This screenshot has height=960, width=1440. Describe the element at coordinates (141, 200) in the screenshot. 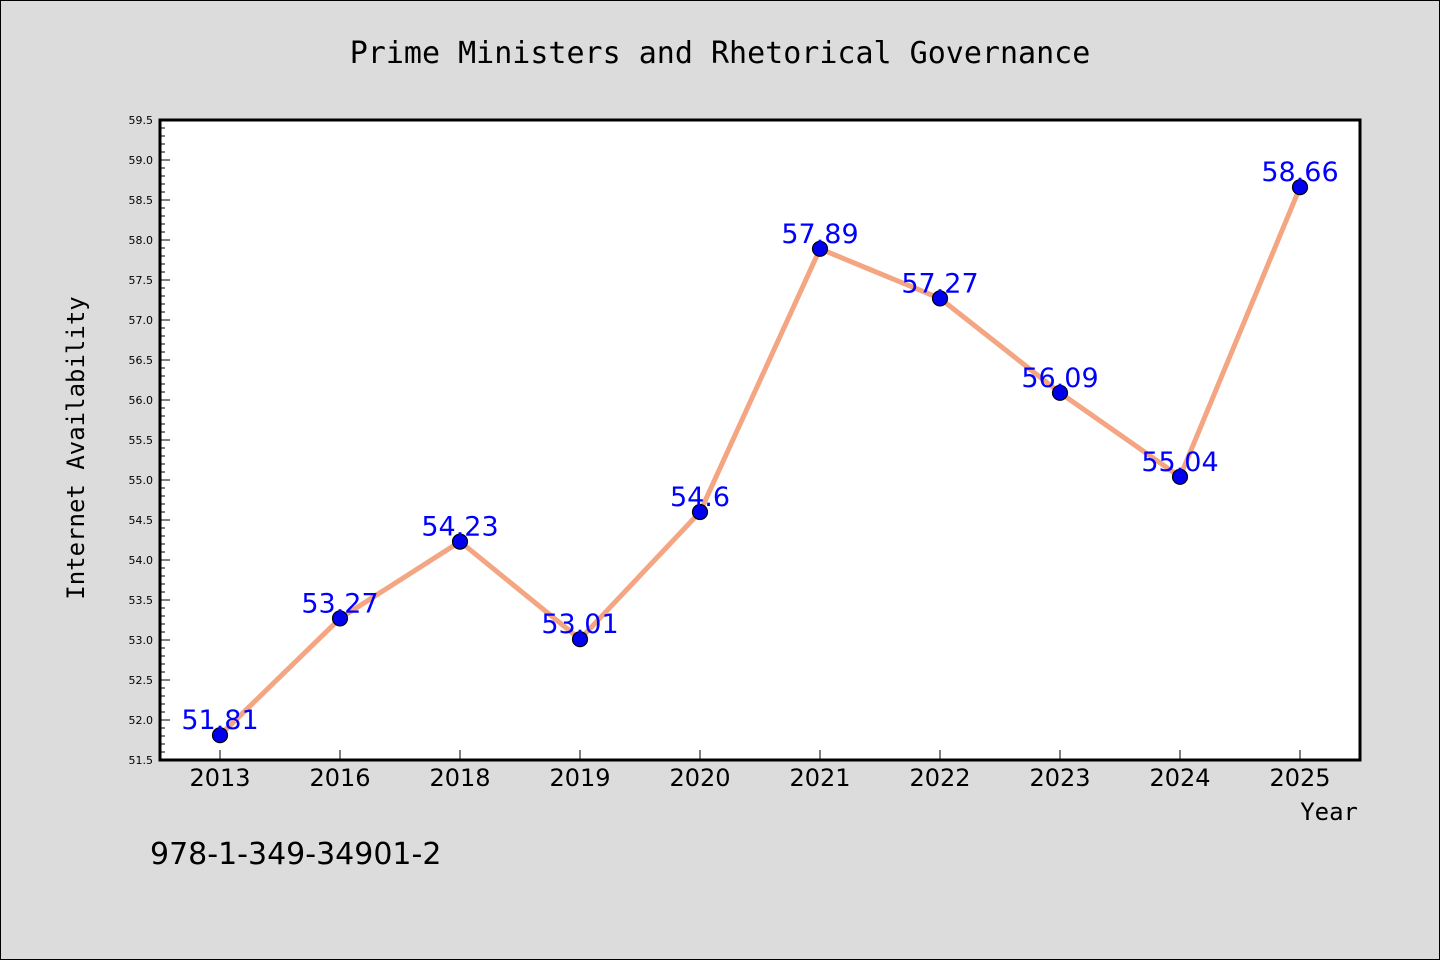

I see `y-tick-label: 58.5` at that location.